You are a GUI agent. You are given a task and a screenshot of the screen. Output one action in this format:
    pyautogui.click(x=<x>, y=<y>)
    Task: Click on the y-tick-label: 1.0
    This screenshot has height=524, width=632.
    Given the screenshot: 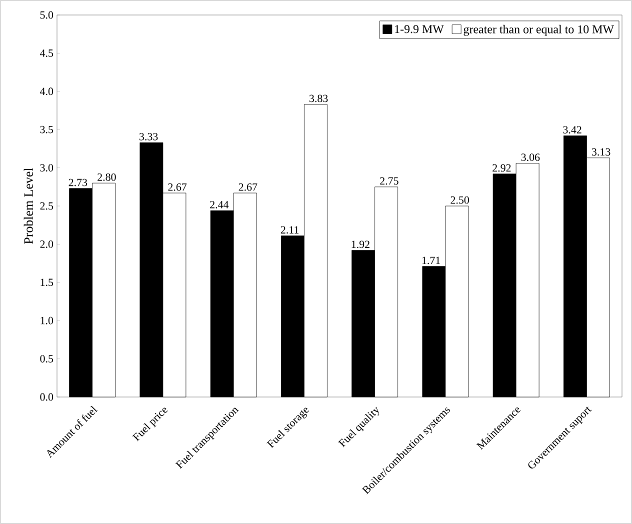 What is the action you would take?
    pyautogui.click(x=47, y=320)
    